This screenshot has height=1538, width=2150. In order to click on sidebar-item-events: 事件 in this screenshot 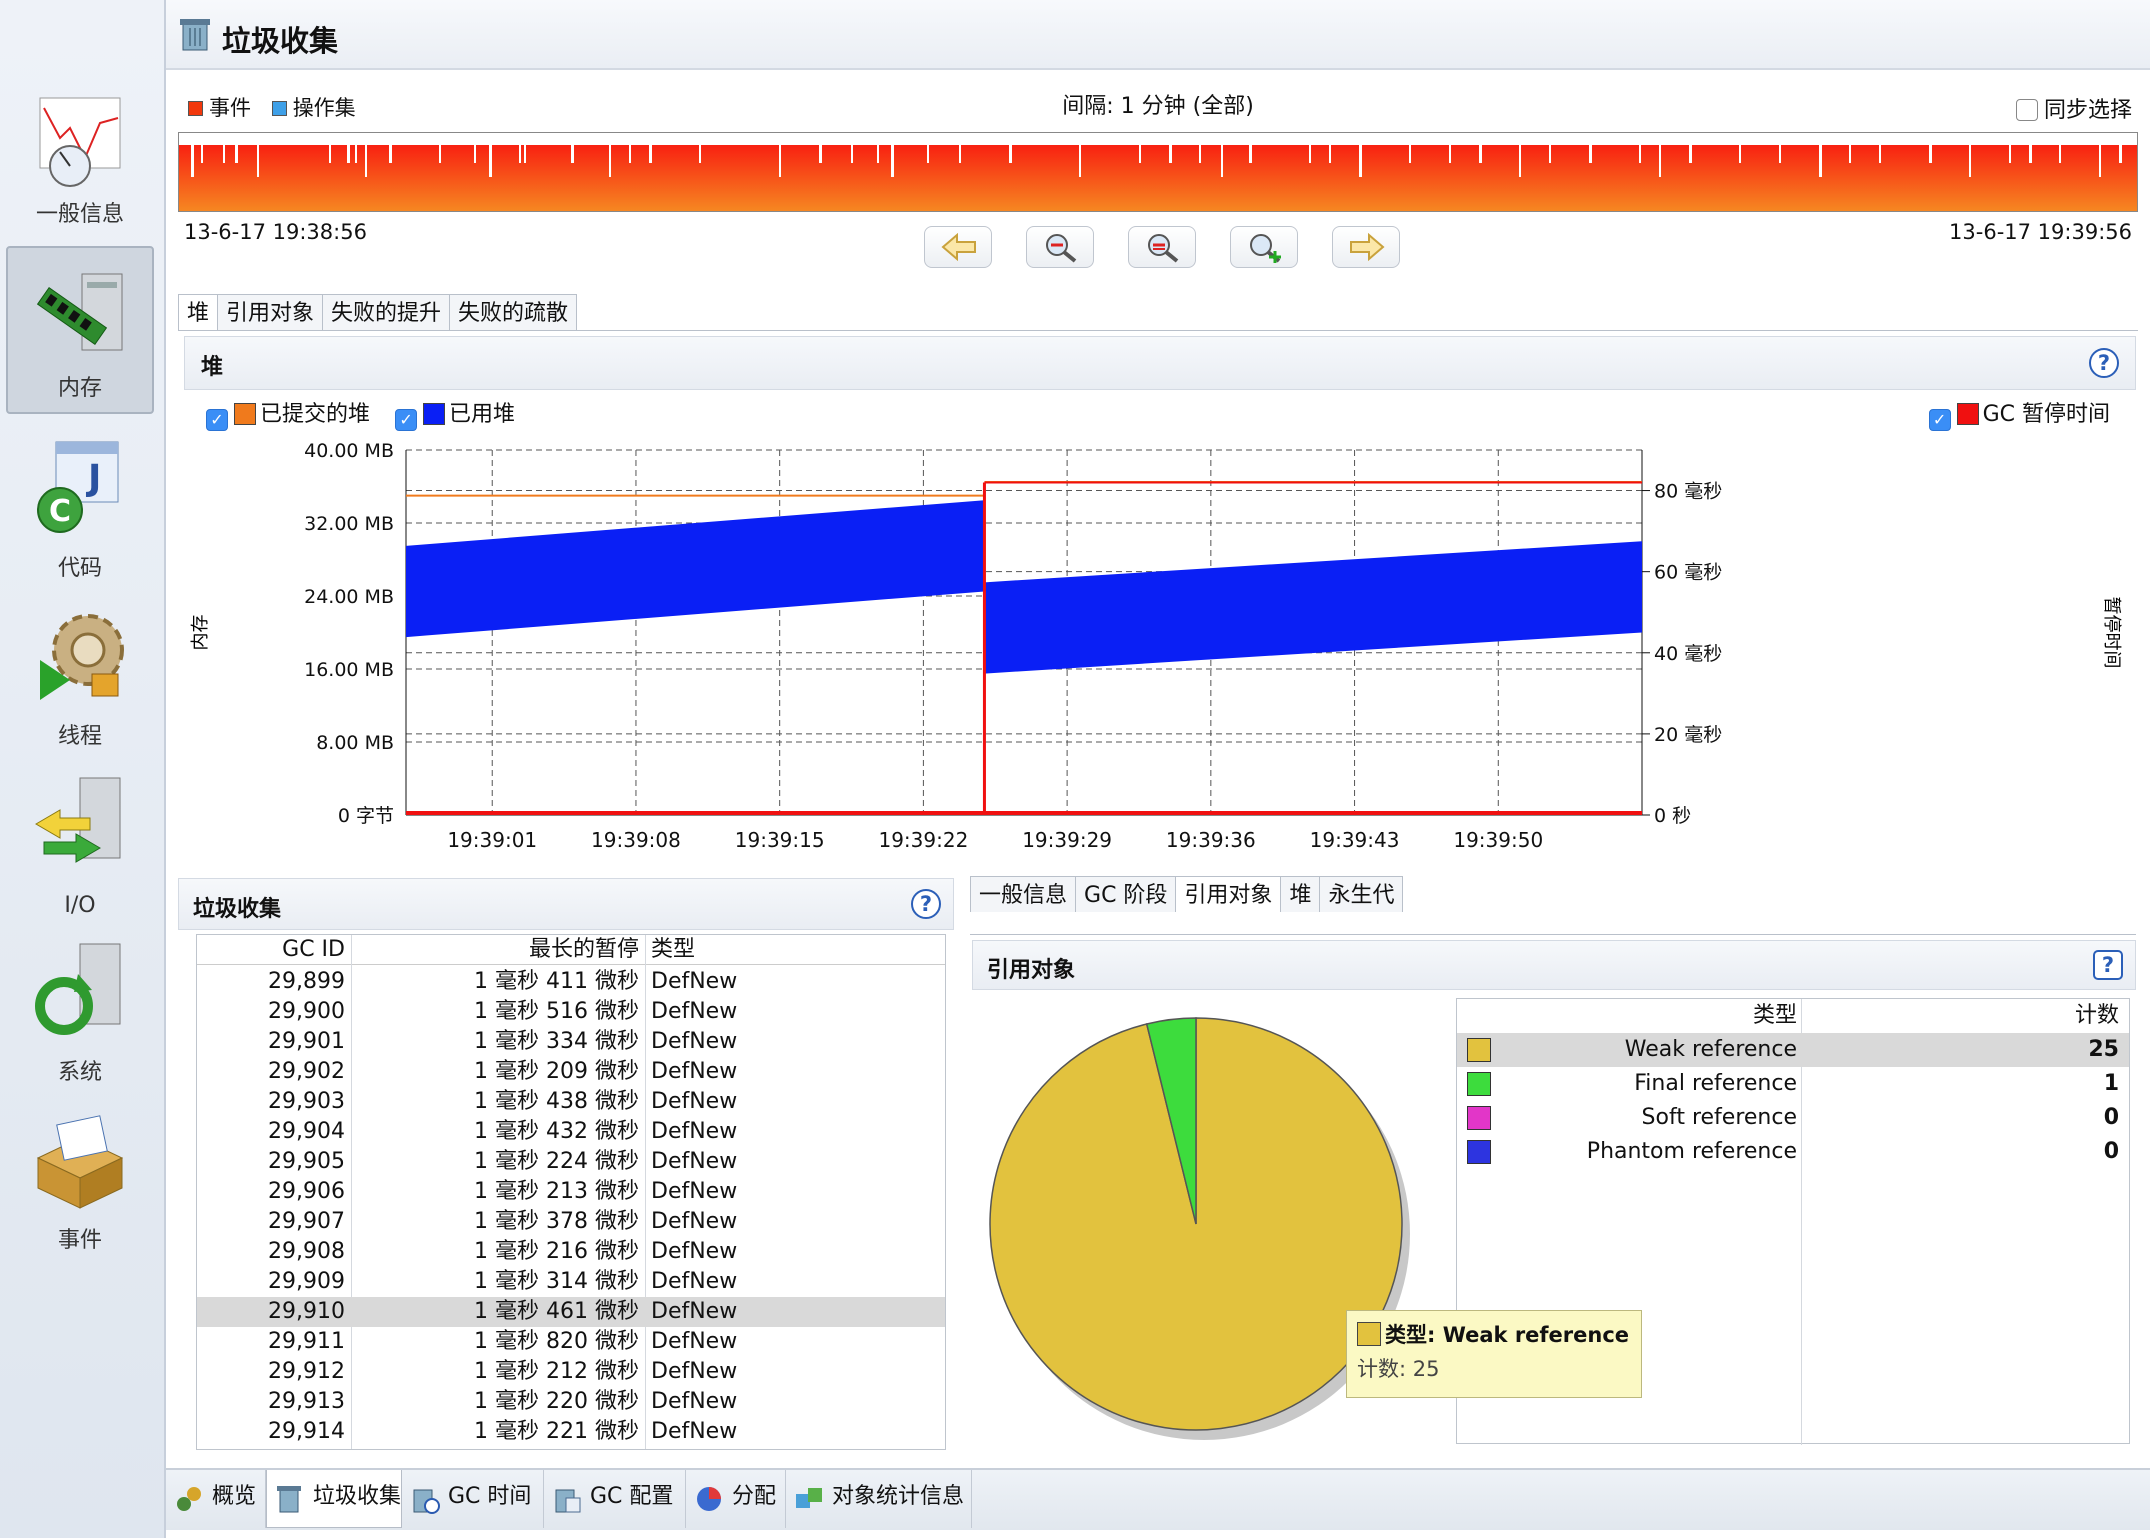, I will do `click(80, 1180)`.